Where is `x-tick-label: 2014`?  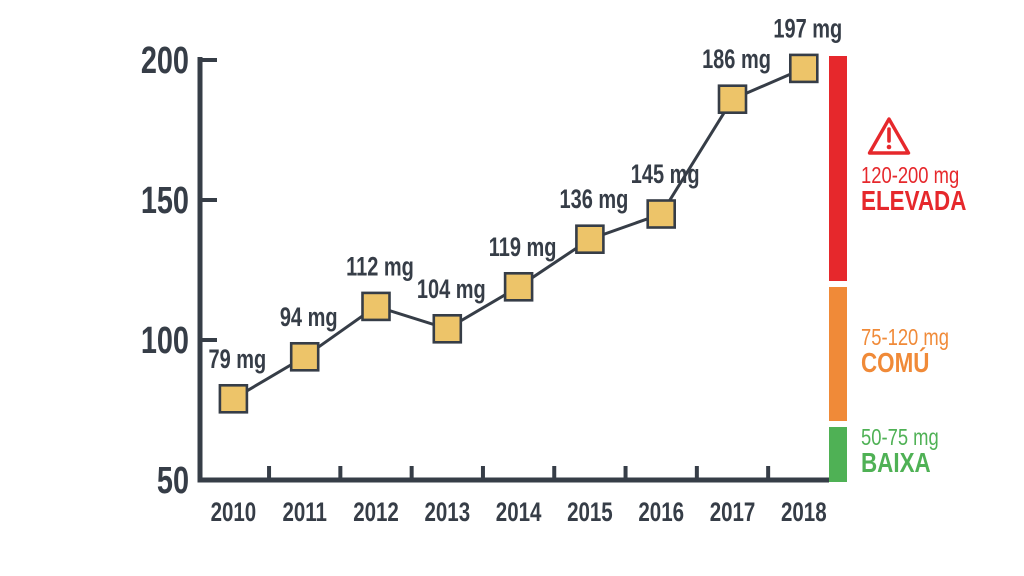
x-tick-label: 2014 is located at coordinates (519, 512).